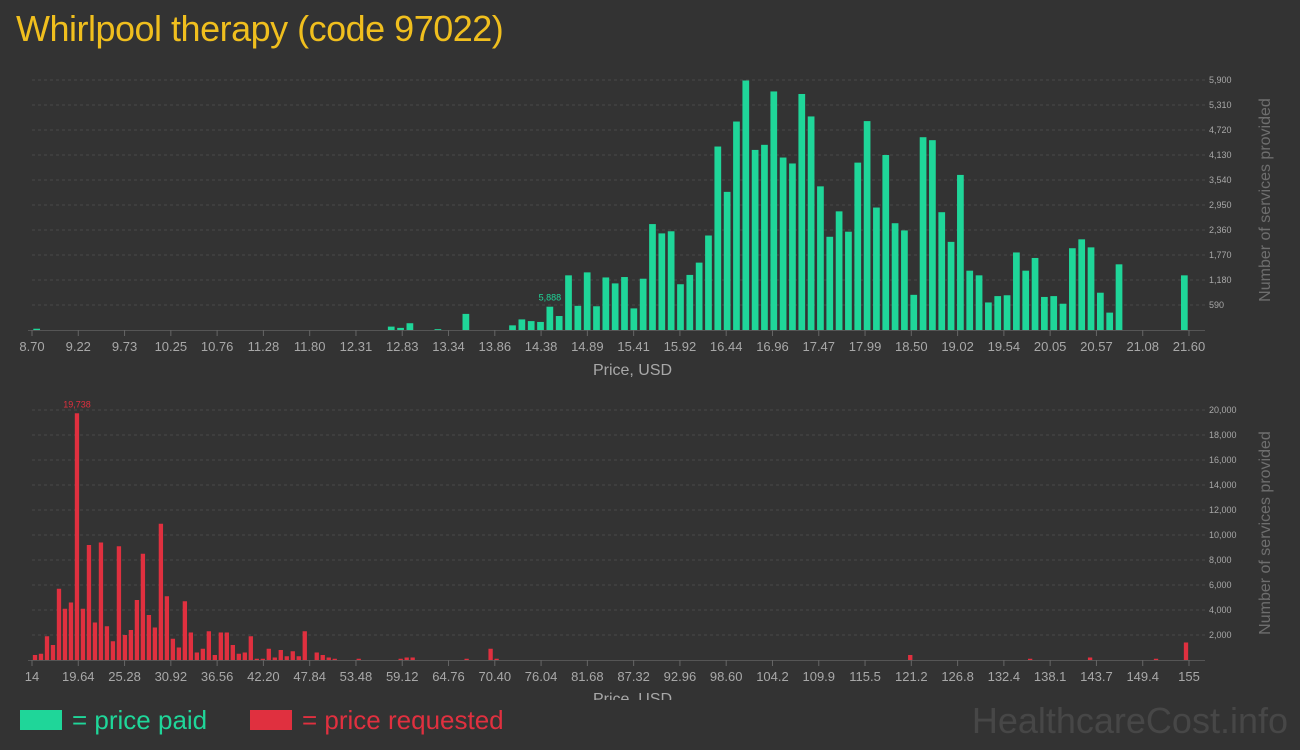 The width and height of the screenshot is (1300, 750). I want to click on y-tick-label: 10,000, so click(1223, 535).